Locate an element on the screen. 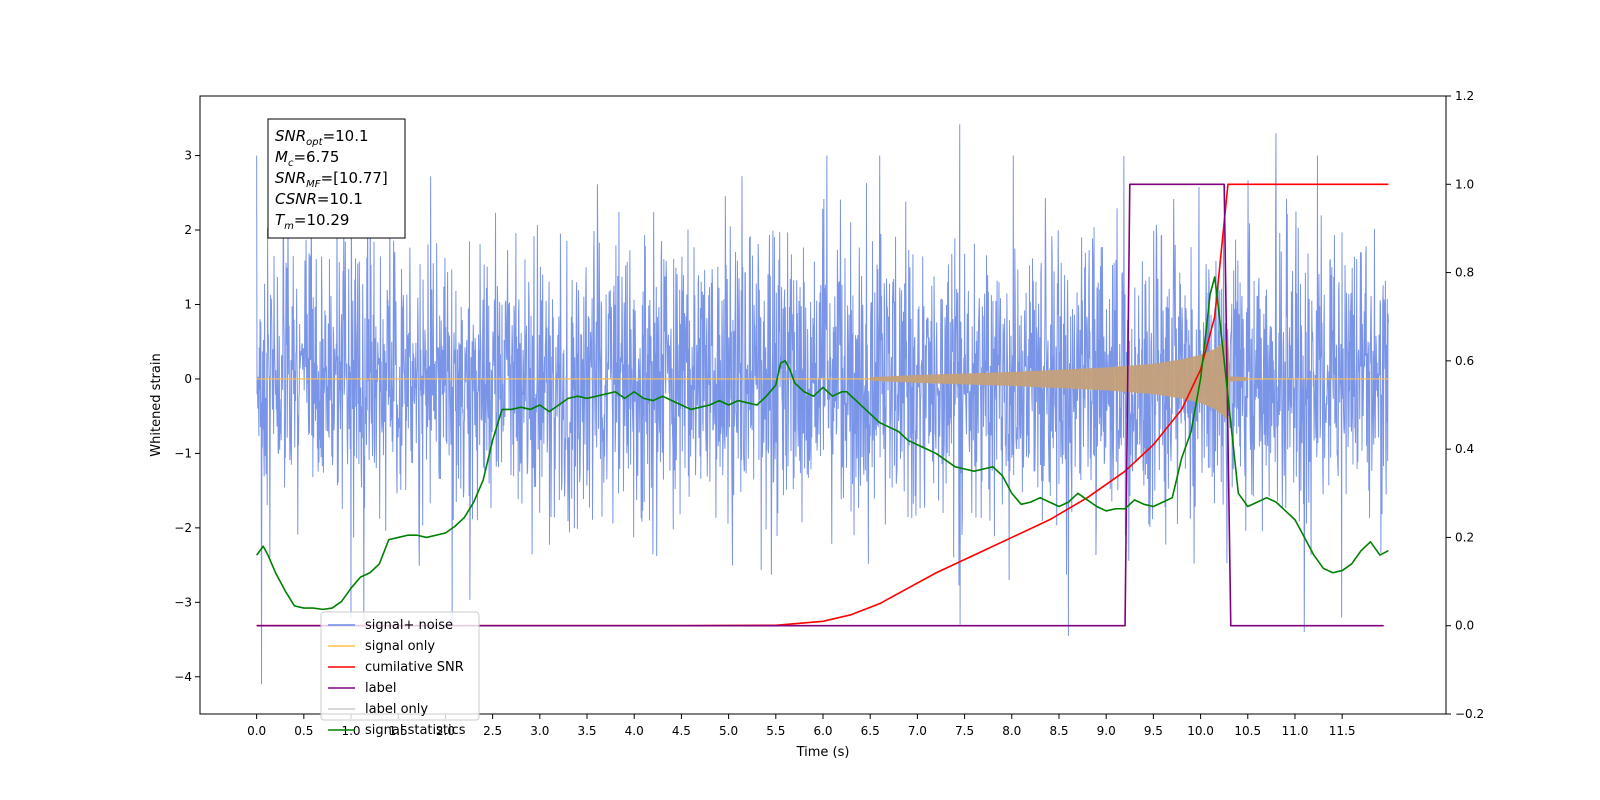 Image resolution: width=1600 pixels, height=800 pixels. annotation-line: SNRMF=[10.77] is located at coordinates (331, 179).